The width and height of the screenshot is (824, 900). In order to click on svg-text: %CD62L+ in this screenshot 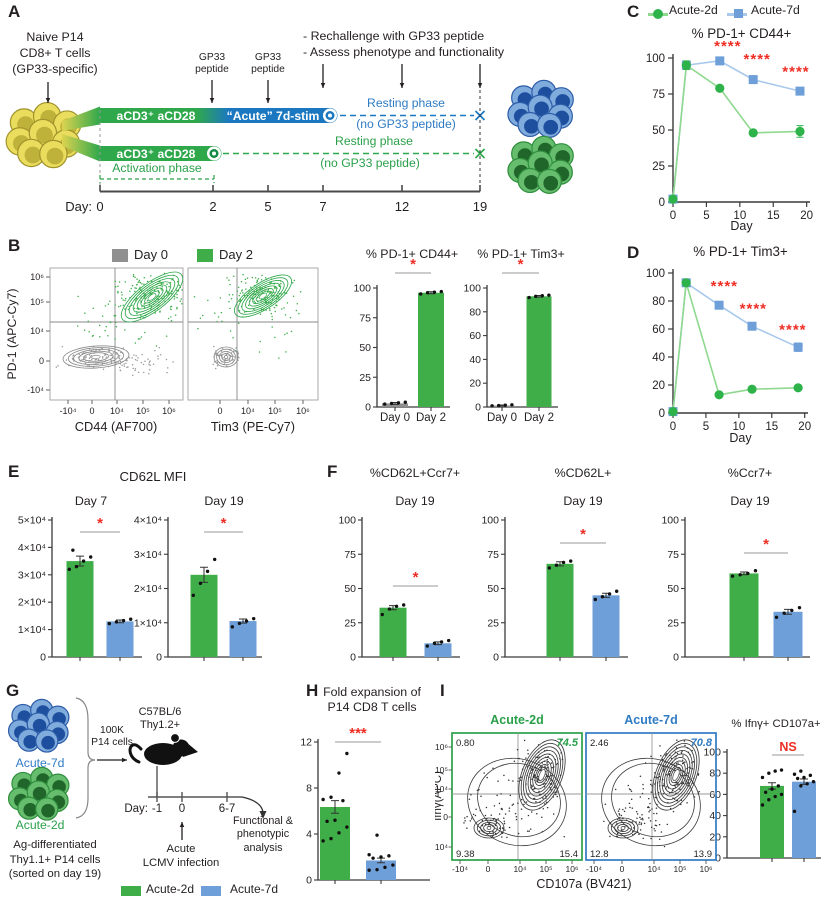, I will do `click(583, 473)`.